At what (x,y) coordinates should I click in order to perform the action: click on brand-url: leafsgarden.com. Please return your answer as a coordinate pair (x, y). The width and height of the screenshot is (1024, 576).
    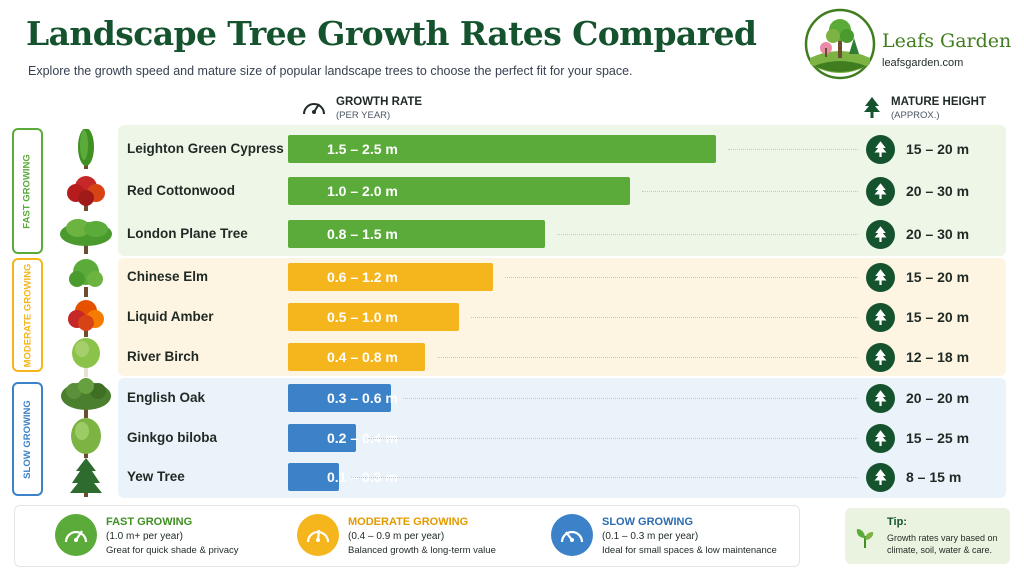
    Looking at the image, I should click on (923, 63).